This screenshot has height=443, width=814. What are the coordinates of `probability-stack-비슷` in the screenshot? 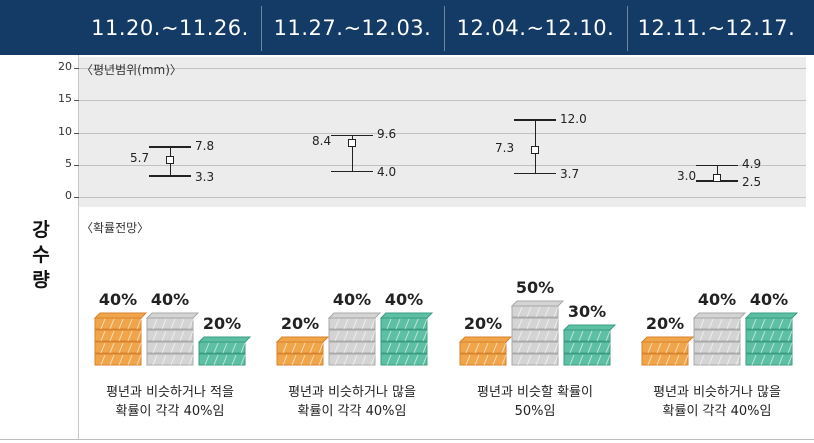 It's located at (537, 333).